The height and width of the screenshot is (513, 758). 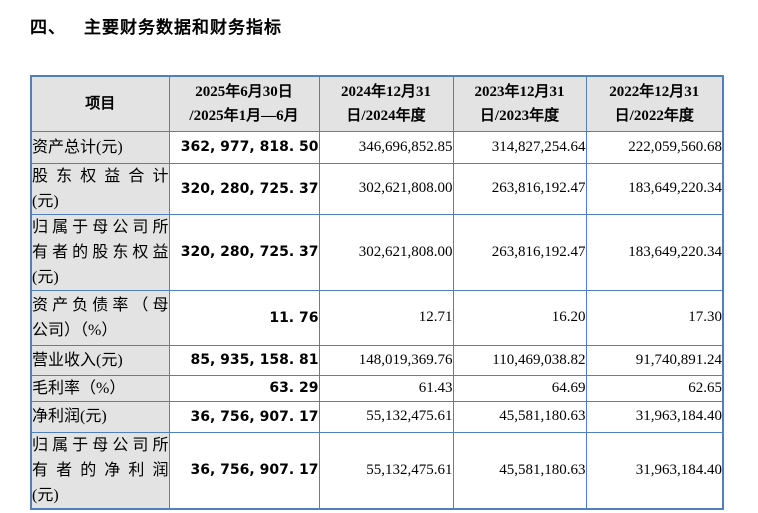 I want to click on value-cell: 62.65, so click(x=654, y=388).